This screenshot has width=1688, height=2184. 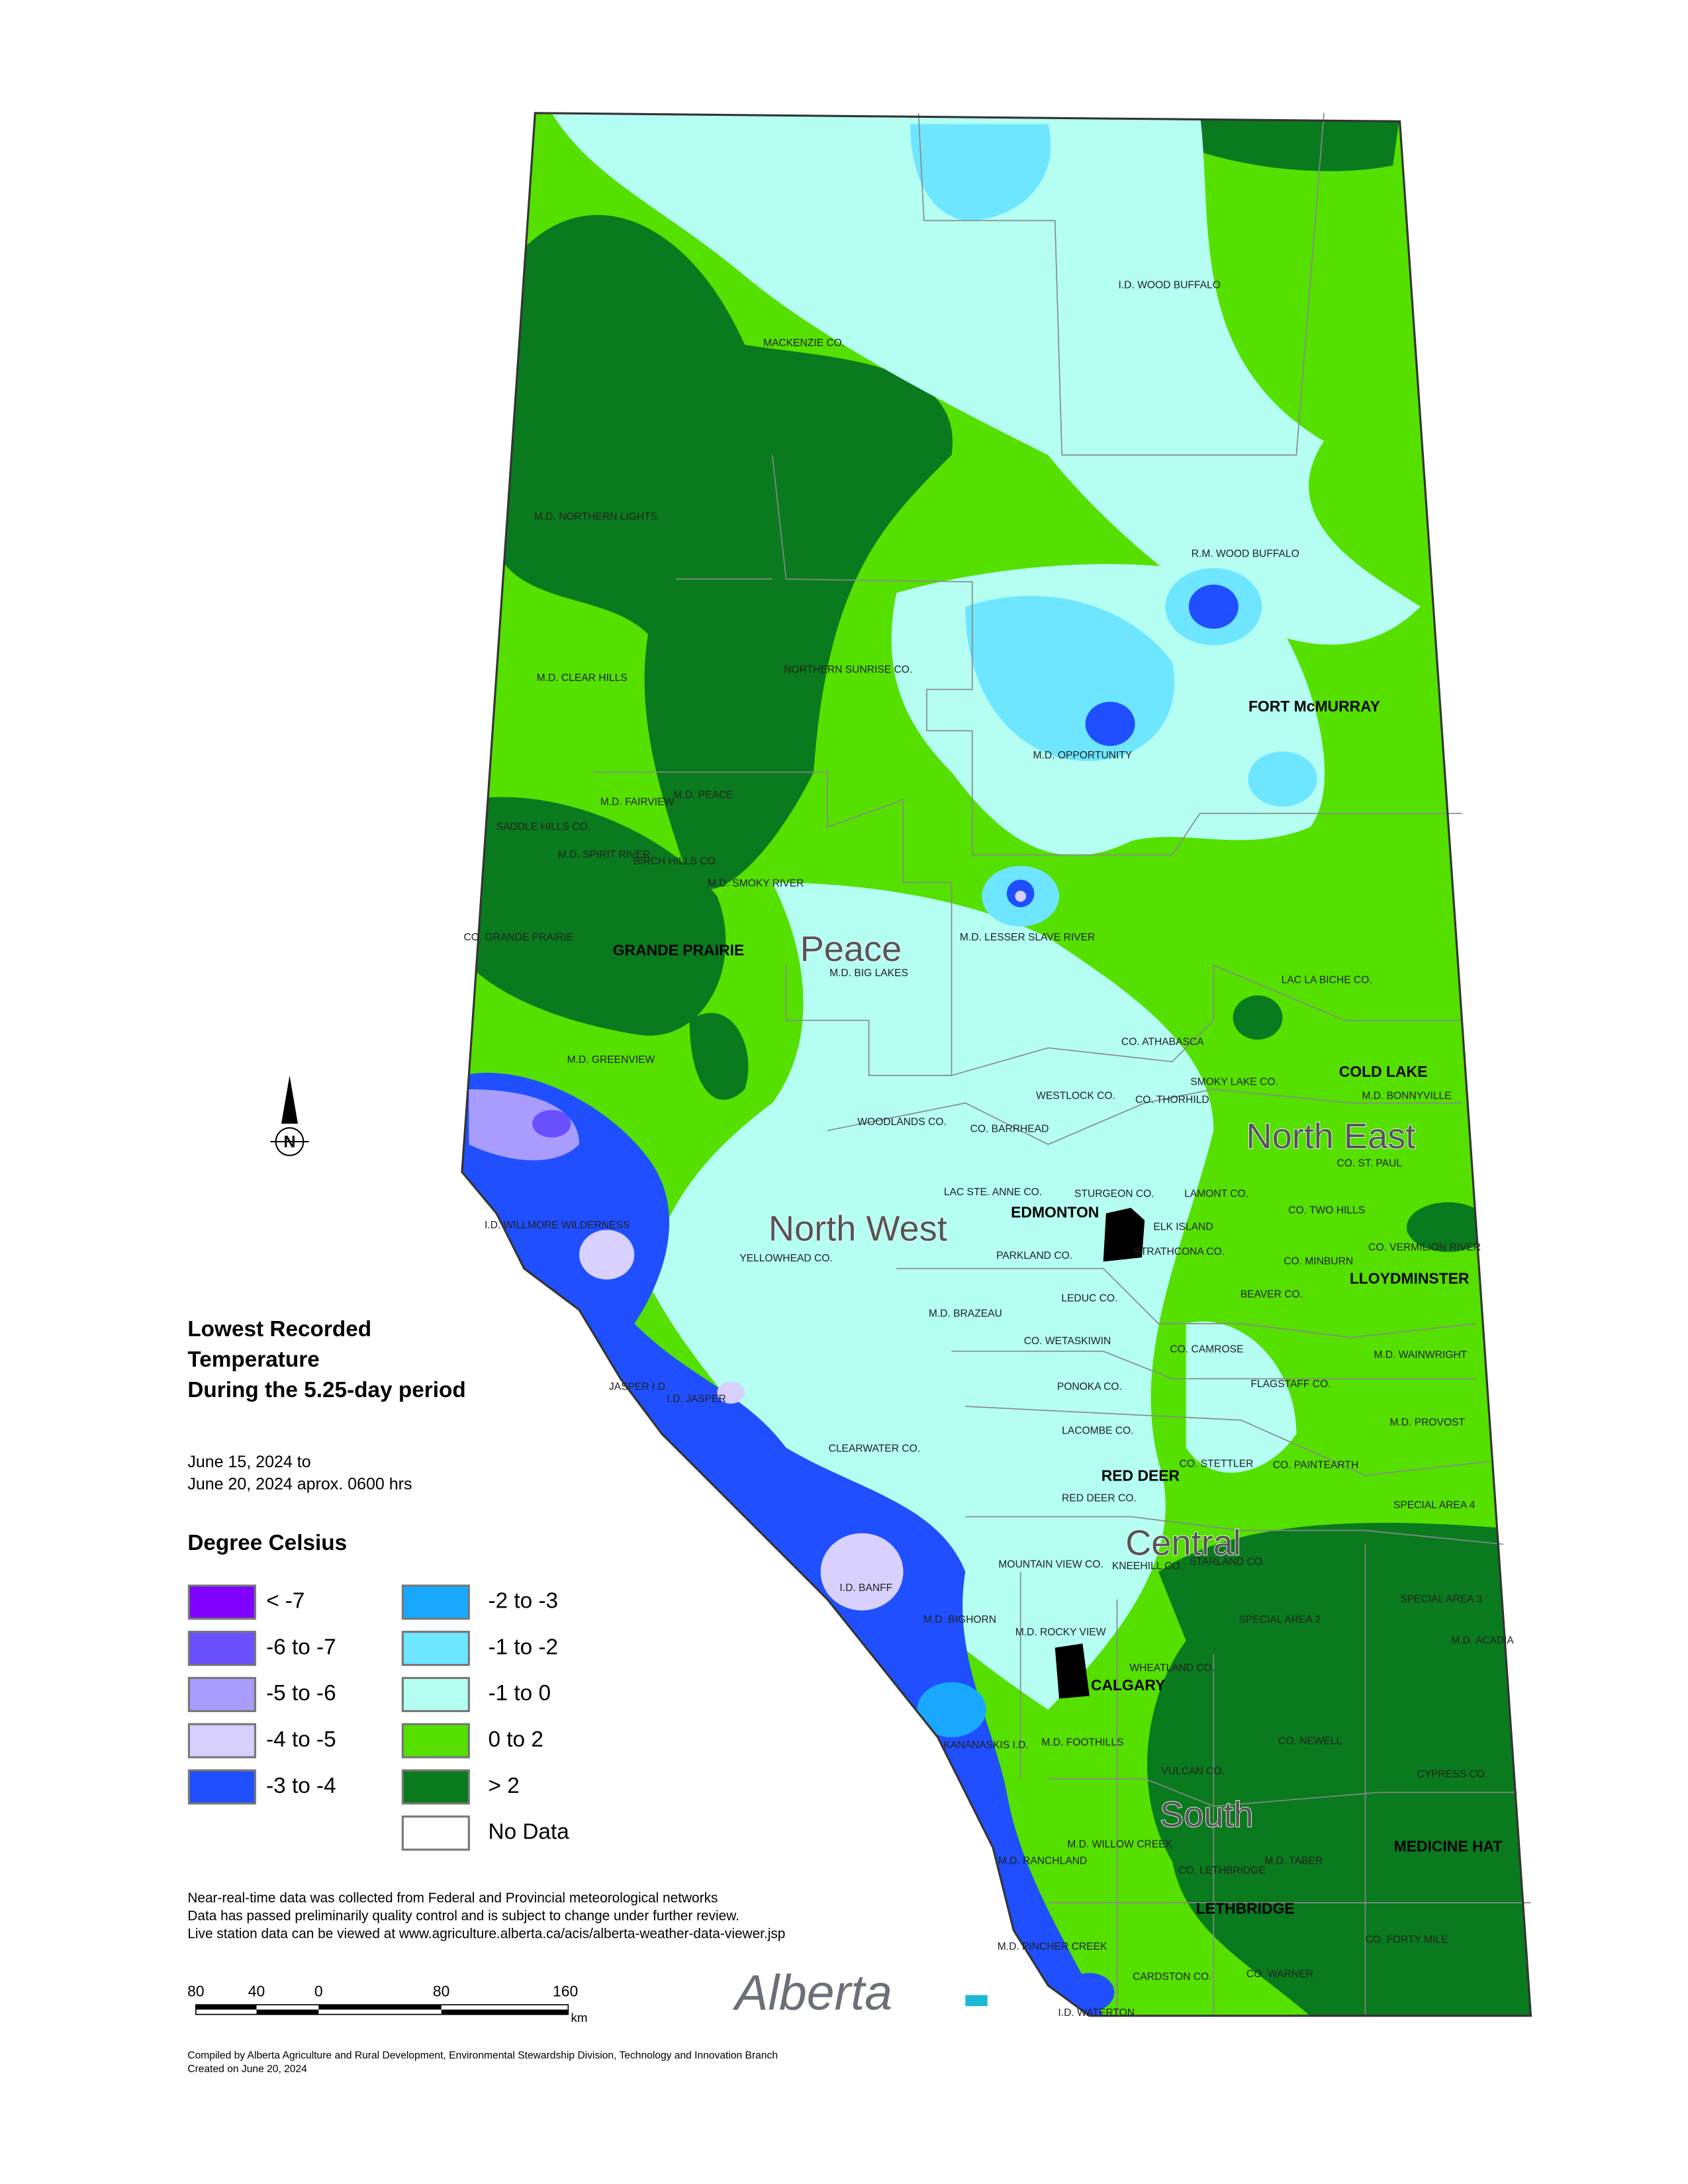 I want to click on municipality-label: FLAGSTAFF CO., so click(x=1290, y=1385).